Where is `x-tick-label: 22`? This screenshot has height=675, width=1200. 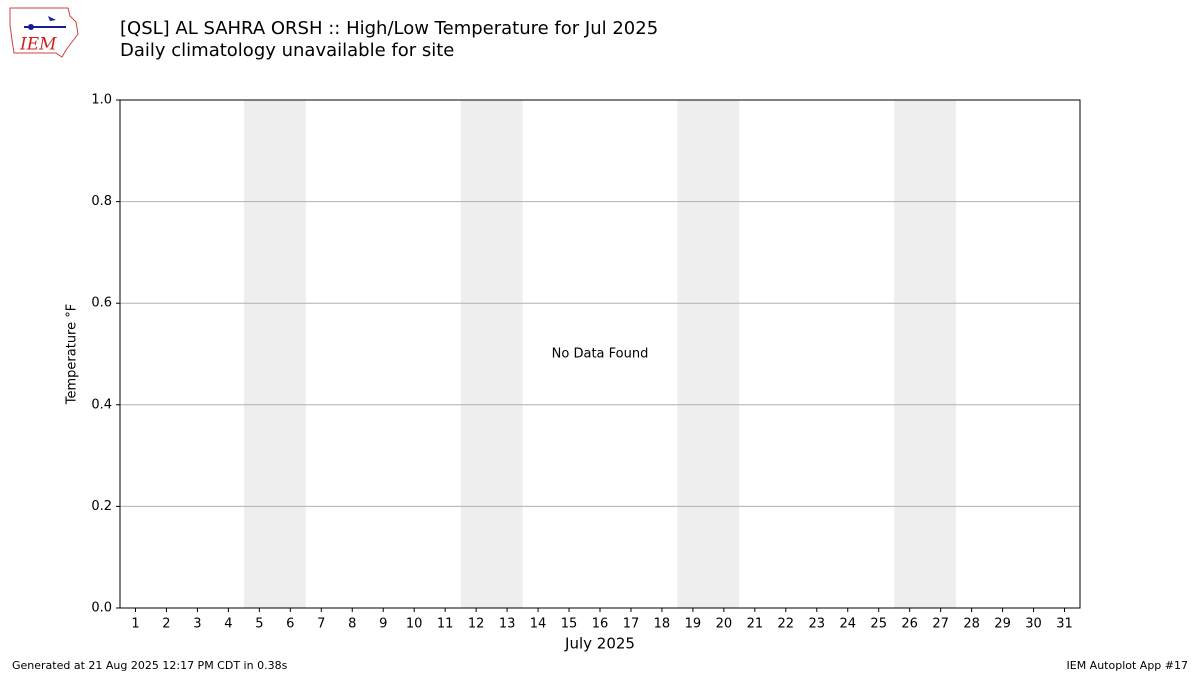 x-tick-label: 22 is located at coordinates (786, 624).